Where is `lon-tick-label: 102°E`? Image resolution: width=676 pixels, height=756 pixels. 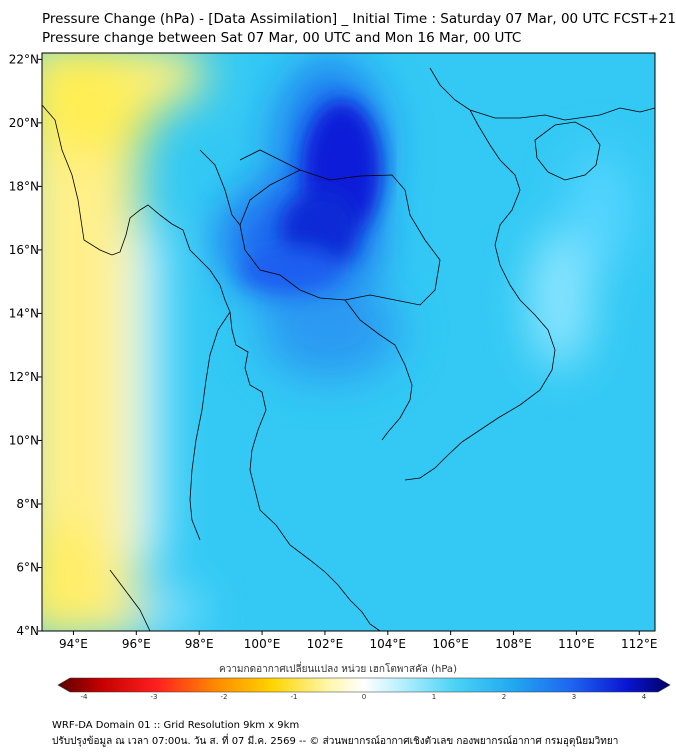
lon-tick-label: 102°E is located at coordinates (325, 644).